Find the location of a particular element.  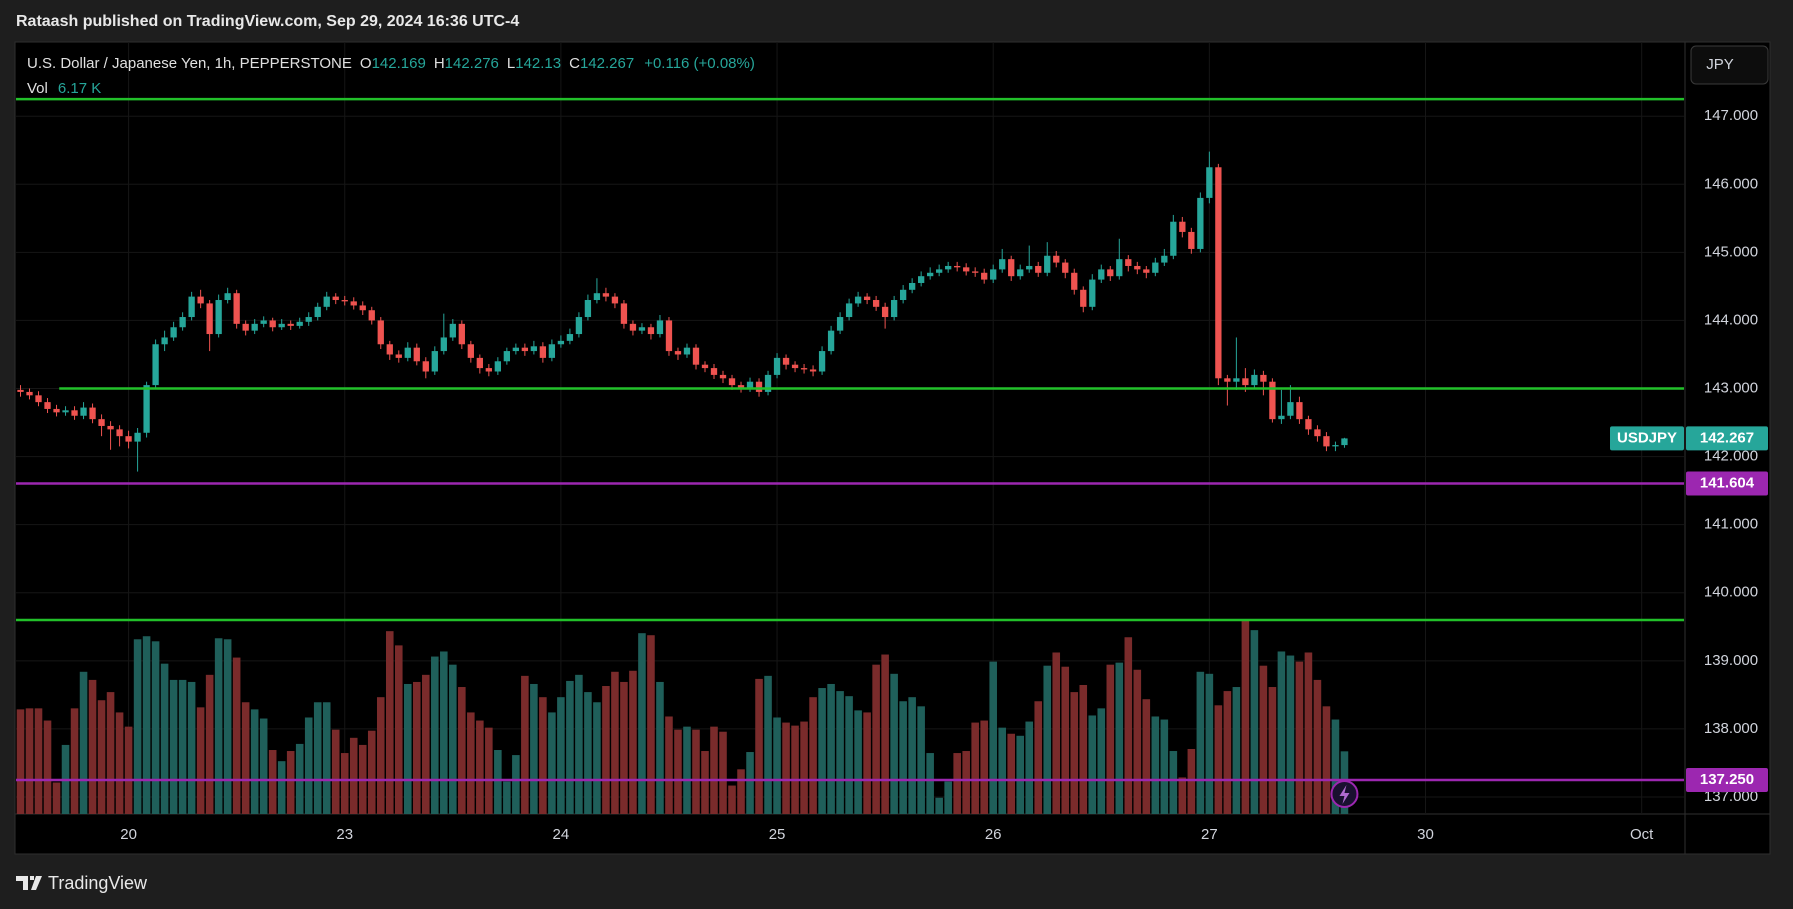

currency-button is located at coordinates (1729, 65).